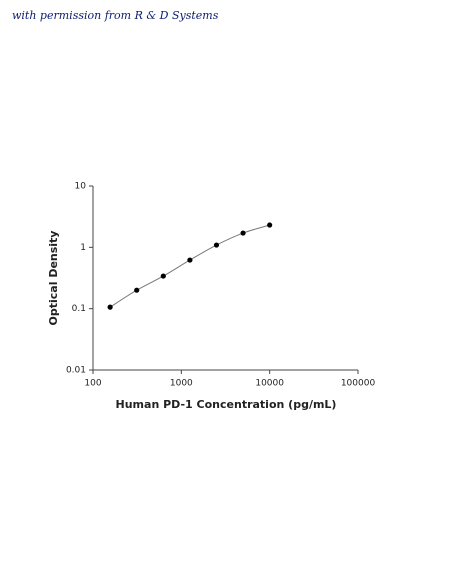 The height and width of the screenshot is (581, 450). What do you see at coordinates (181, 384) in the screenshot?
I see `x-tick-label: 1000` at bounding box center [181, 384].